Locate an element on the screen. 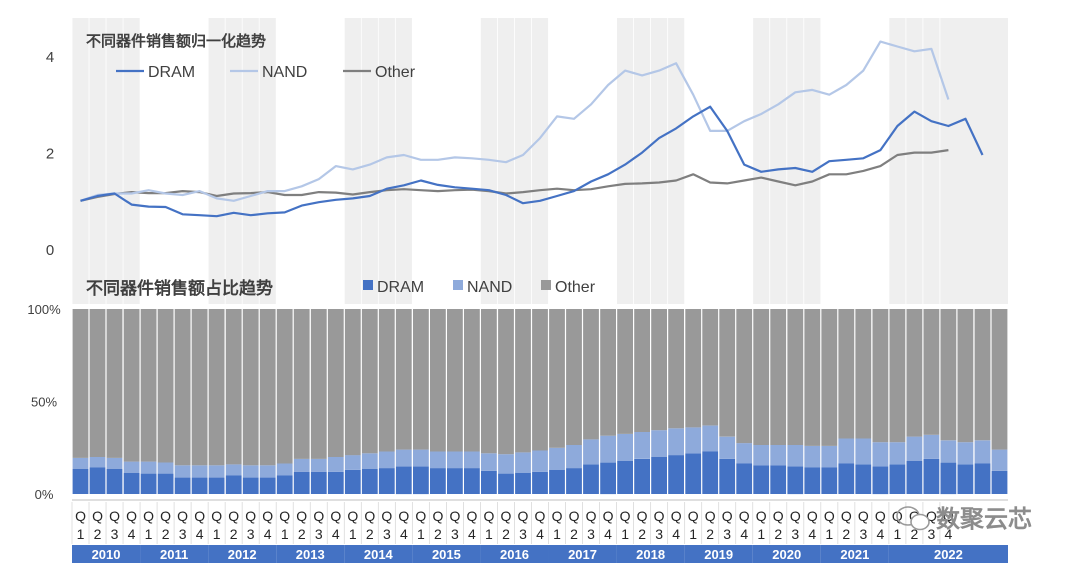  year-label-2021: 2021 is located at coordinates (854, 554).